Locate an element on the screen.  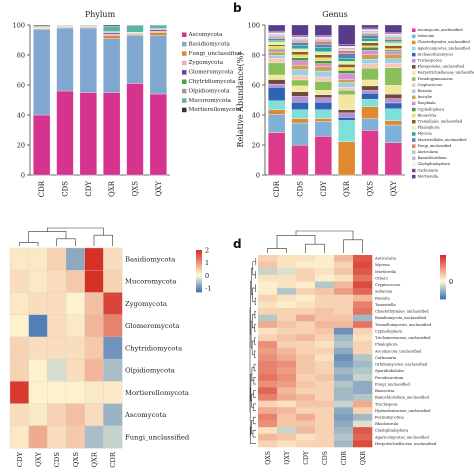
heatmap-cell-basidiomycota-unclassified-qxr is located at coordinates (363, 318).